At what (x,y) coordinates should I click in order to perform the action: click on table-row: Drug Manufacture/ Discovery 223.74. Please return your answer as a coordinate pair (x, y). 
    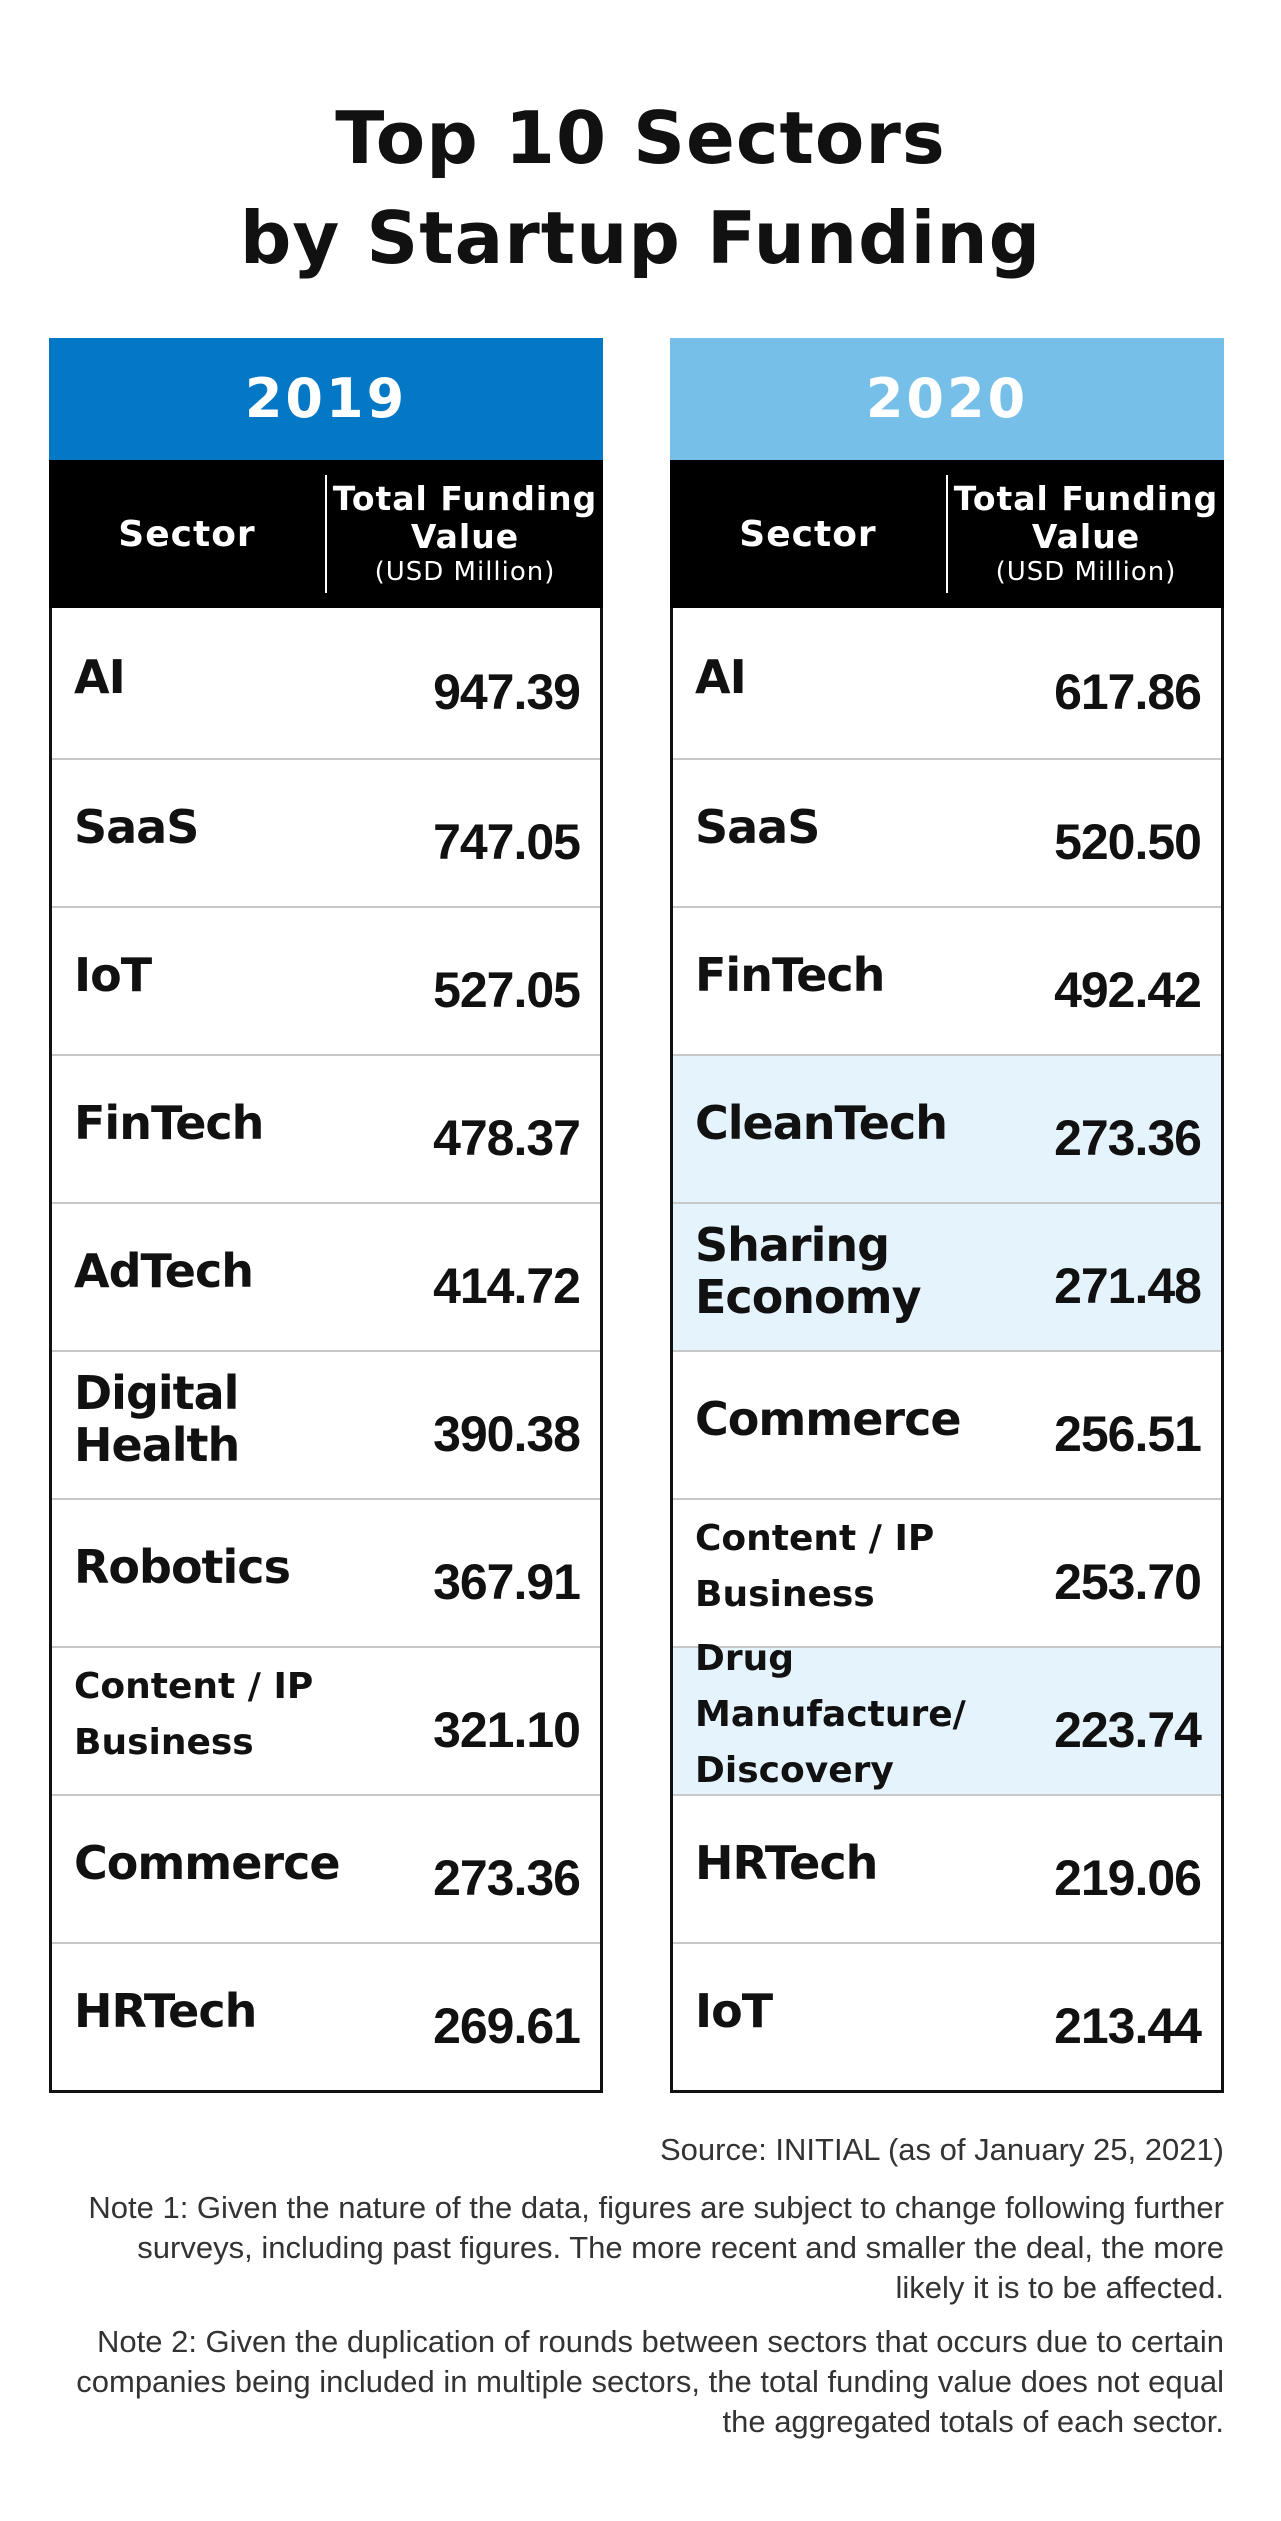
    Looking at the image, I should click on (947, 1716).